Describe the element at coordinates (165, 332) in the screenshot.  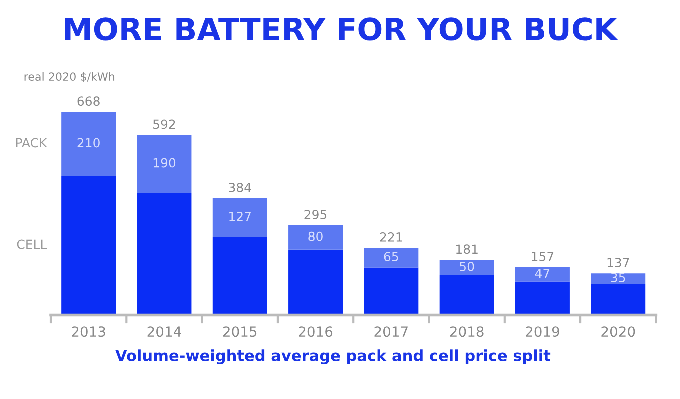
I see `x-tick-label: 2014` at that location.